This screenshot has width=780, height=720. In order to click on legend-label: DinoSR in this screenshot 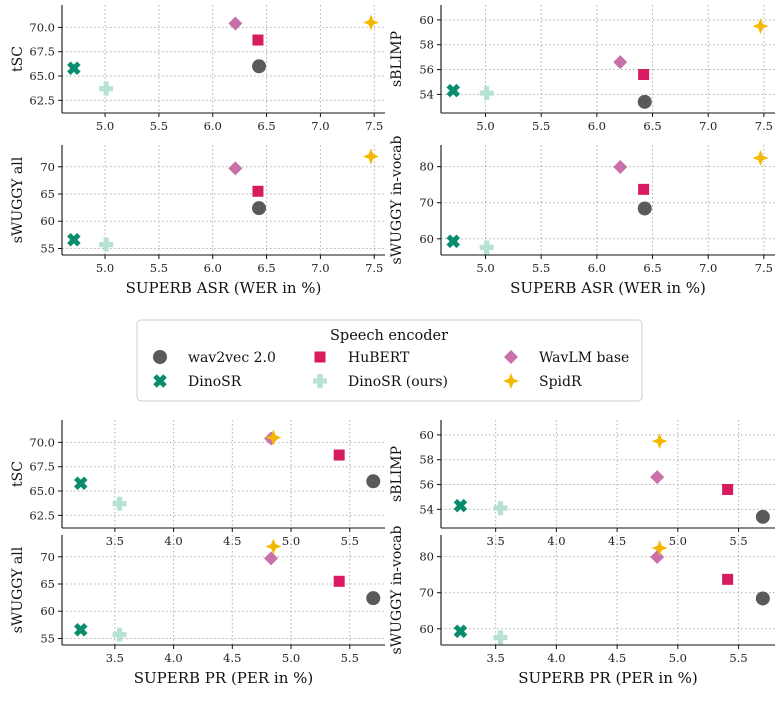, I will do `click(215, 382)`.